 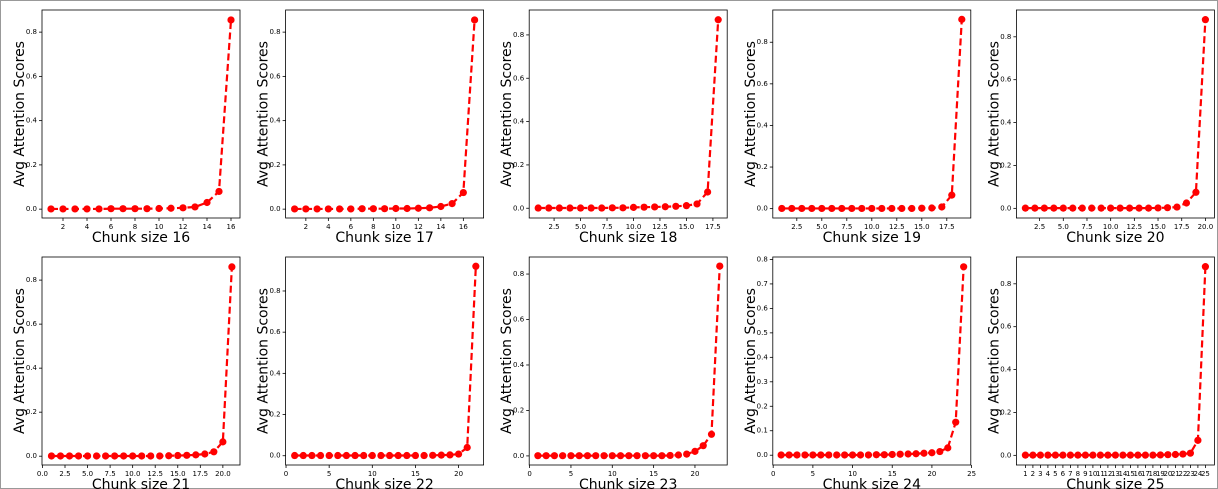 I want to click on x-tick-label: 6, so click(x=111, y=227).